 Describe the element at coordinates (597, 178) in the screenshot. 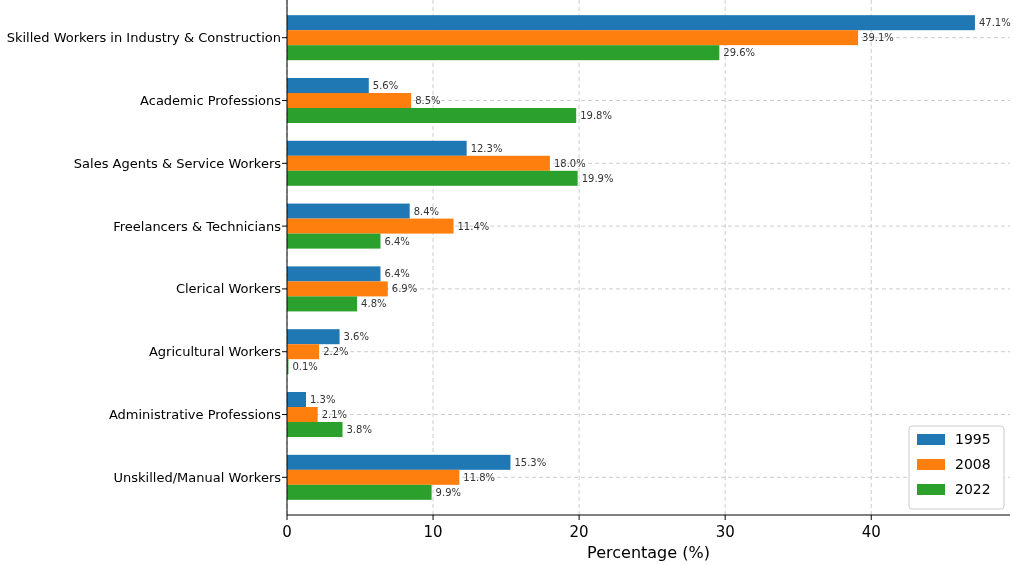

I see `data-label: 19.9%` at that location.